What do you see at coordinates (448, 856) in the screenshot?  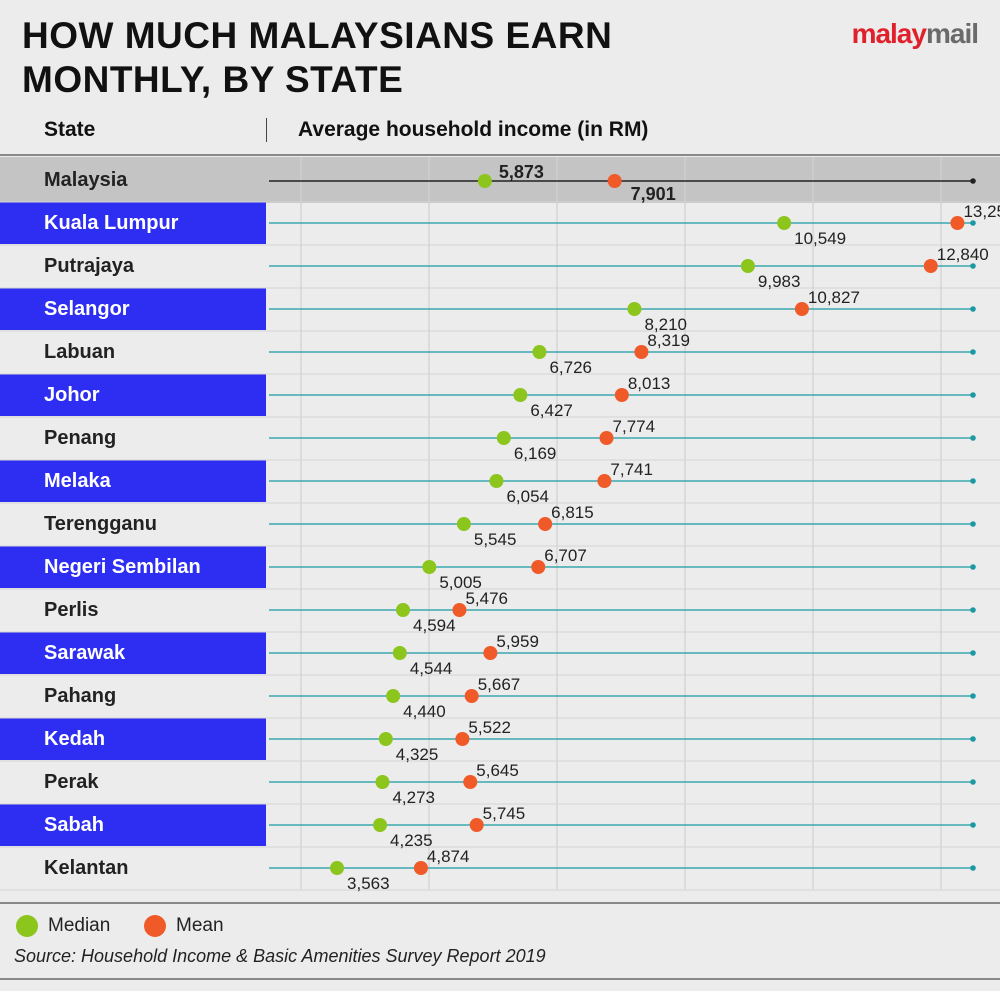 I see `mean-value-label: 4,874` at bounding box center [448, 856].